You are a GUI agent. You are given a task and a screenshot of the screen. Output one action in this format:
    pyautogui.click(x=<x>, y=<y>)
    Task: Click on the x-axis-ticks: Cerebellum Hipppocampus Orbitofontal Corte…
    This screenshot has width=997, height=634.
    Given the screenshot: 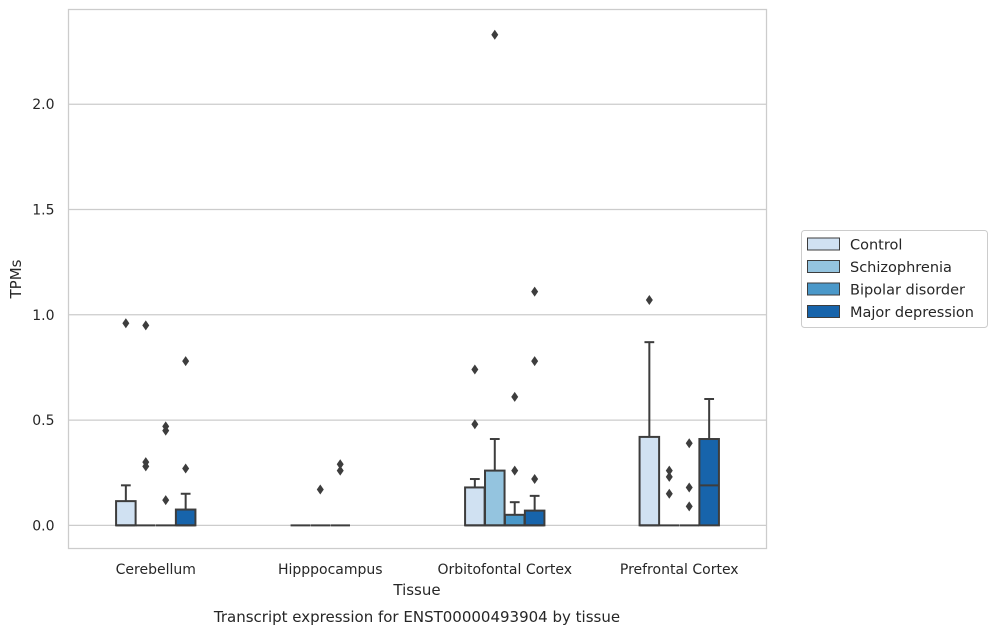 What is the action you would take?
    pyautogui.click(x=427, y=570)
    